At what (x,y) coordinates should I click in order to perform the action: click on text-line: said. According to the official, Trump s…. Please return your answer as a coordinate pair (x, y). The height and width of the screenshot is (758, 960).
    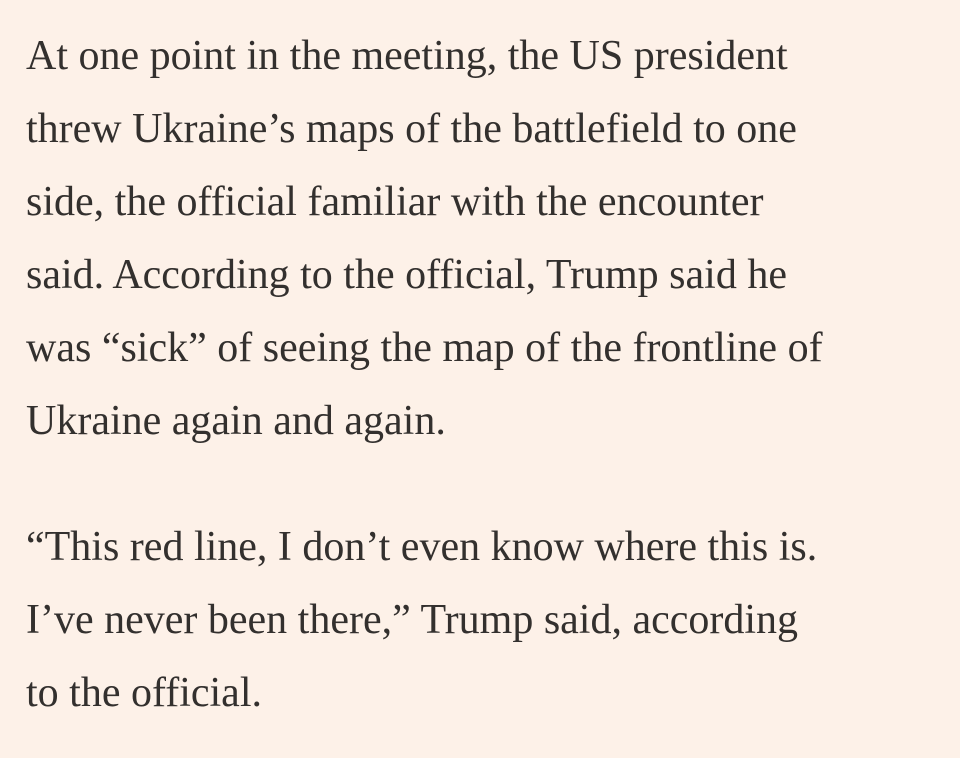
    Looking at the image, I should click on (406, 275).